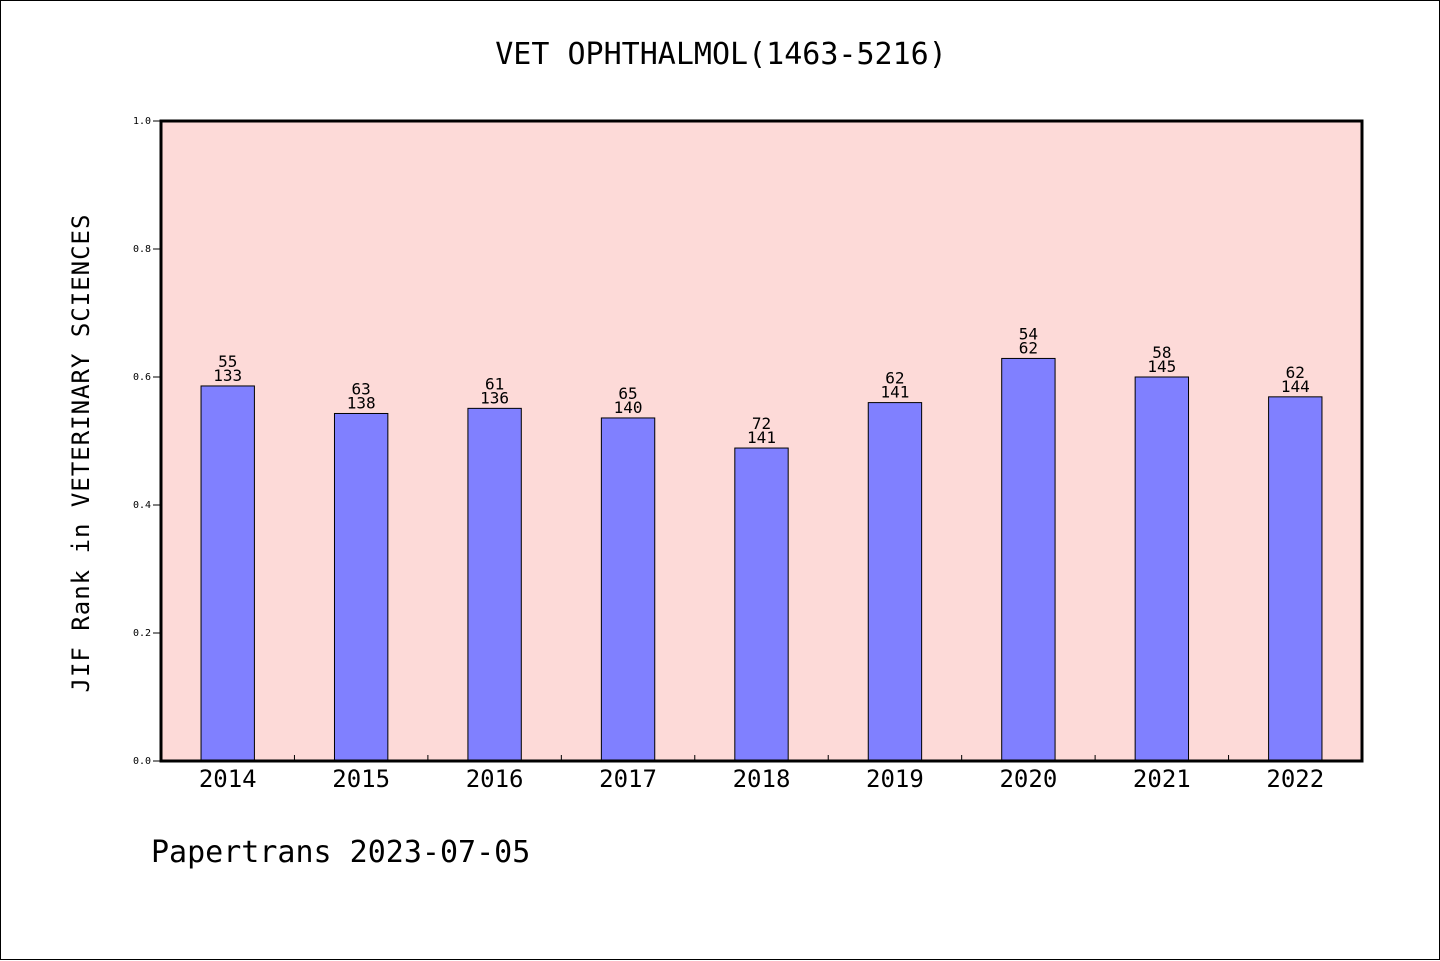 The height and width of the screenshot is (961, 1440). I want to click on y-tick-label: 0.0, so click(142, 761).